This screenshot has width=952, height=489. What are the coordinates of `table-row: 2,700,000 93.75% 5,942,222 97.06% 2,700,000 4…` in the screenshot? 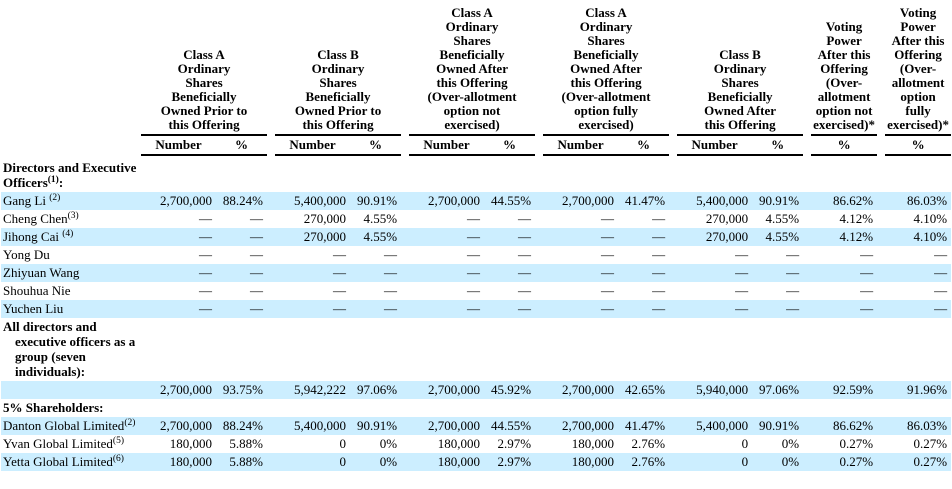 It's located at (476, 390).